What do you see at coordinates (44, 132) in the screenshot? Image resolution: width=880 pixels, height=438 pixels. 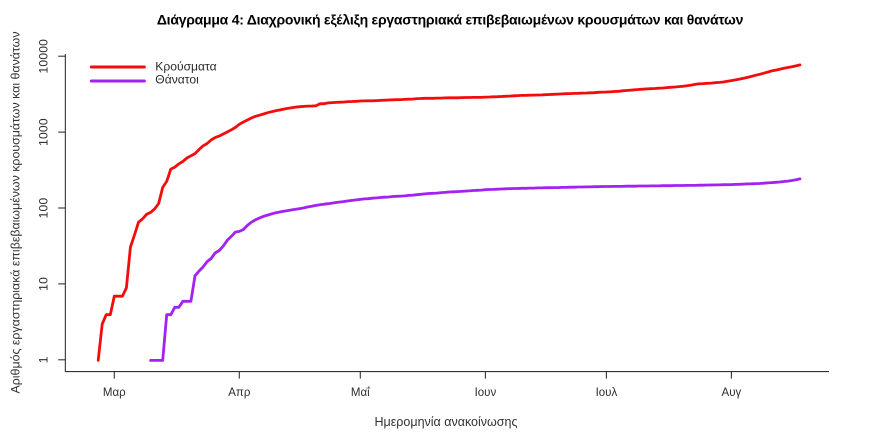 I see `svg-text: 1000` at bounding box center [44, 132].